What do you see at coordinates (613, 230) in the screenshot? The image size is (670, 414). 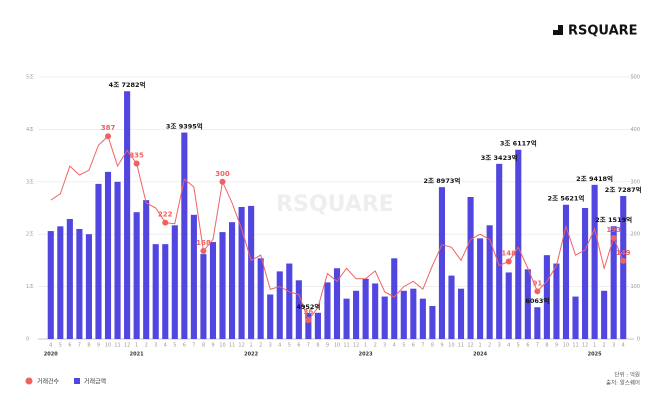 I see `line-value-label: 193` at bounding box center [613, 230].